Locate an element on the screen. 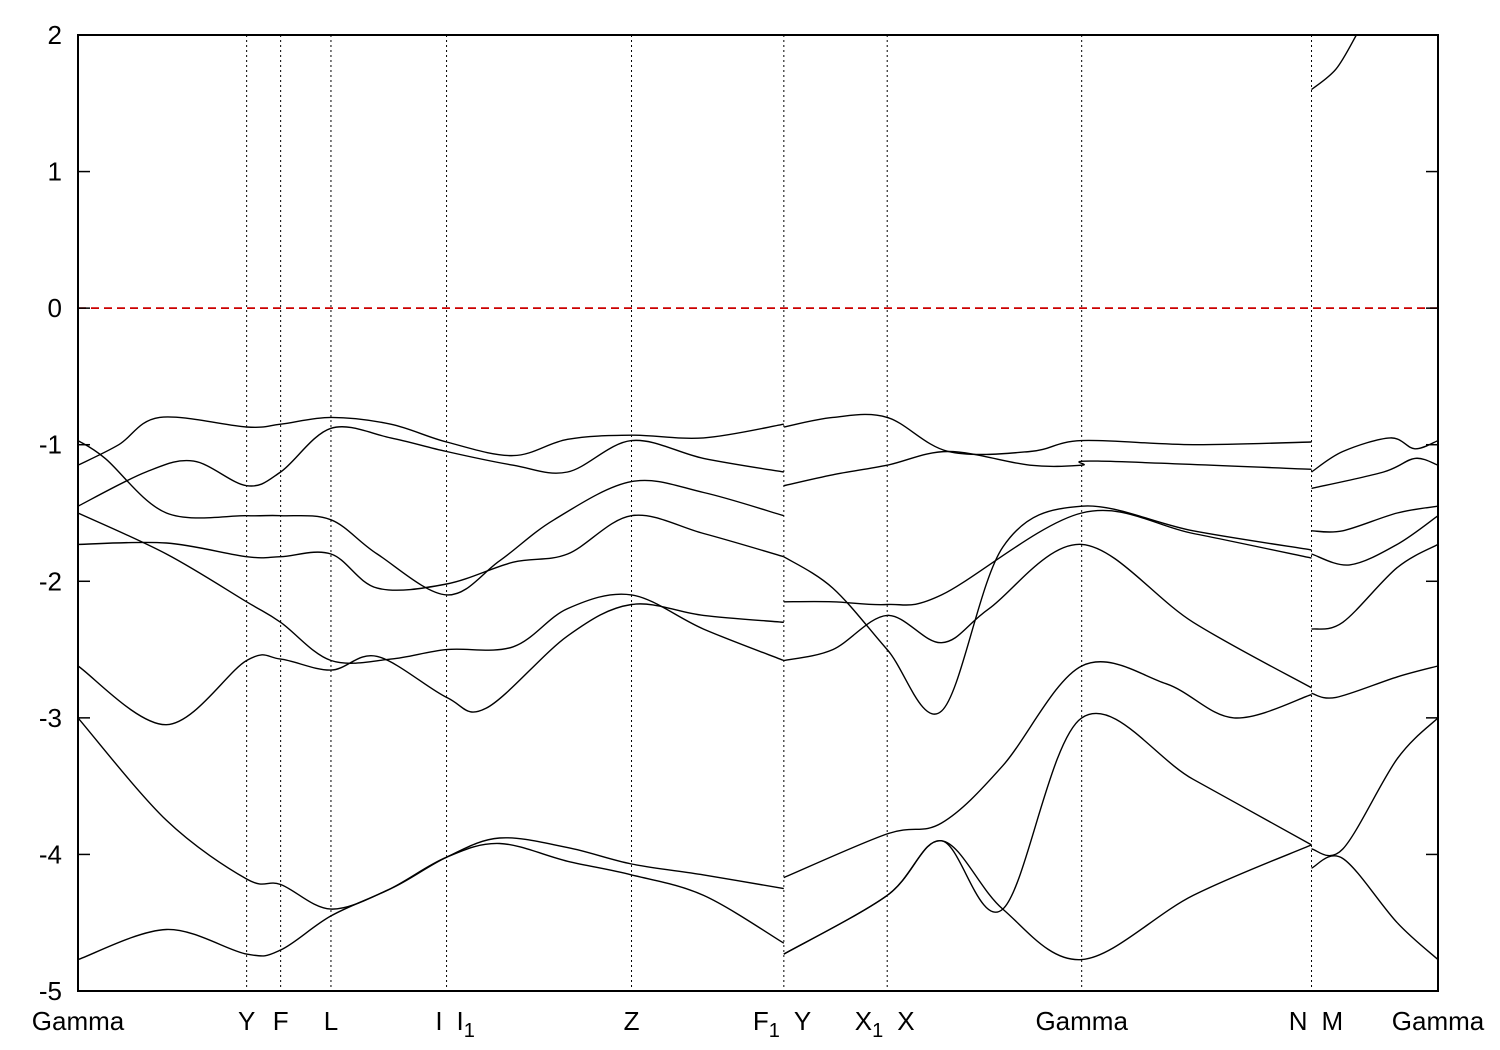  y-tick-label: -3 is located at coordinates (50, 718).